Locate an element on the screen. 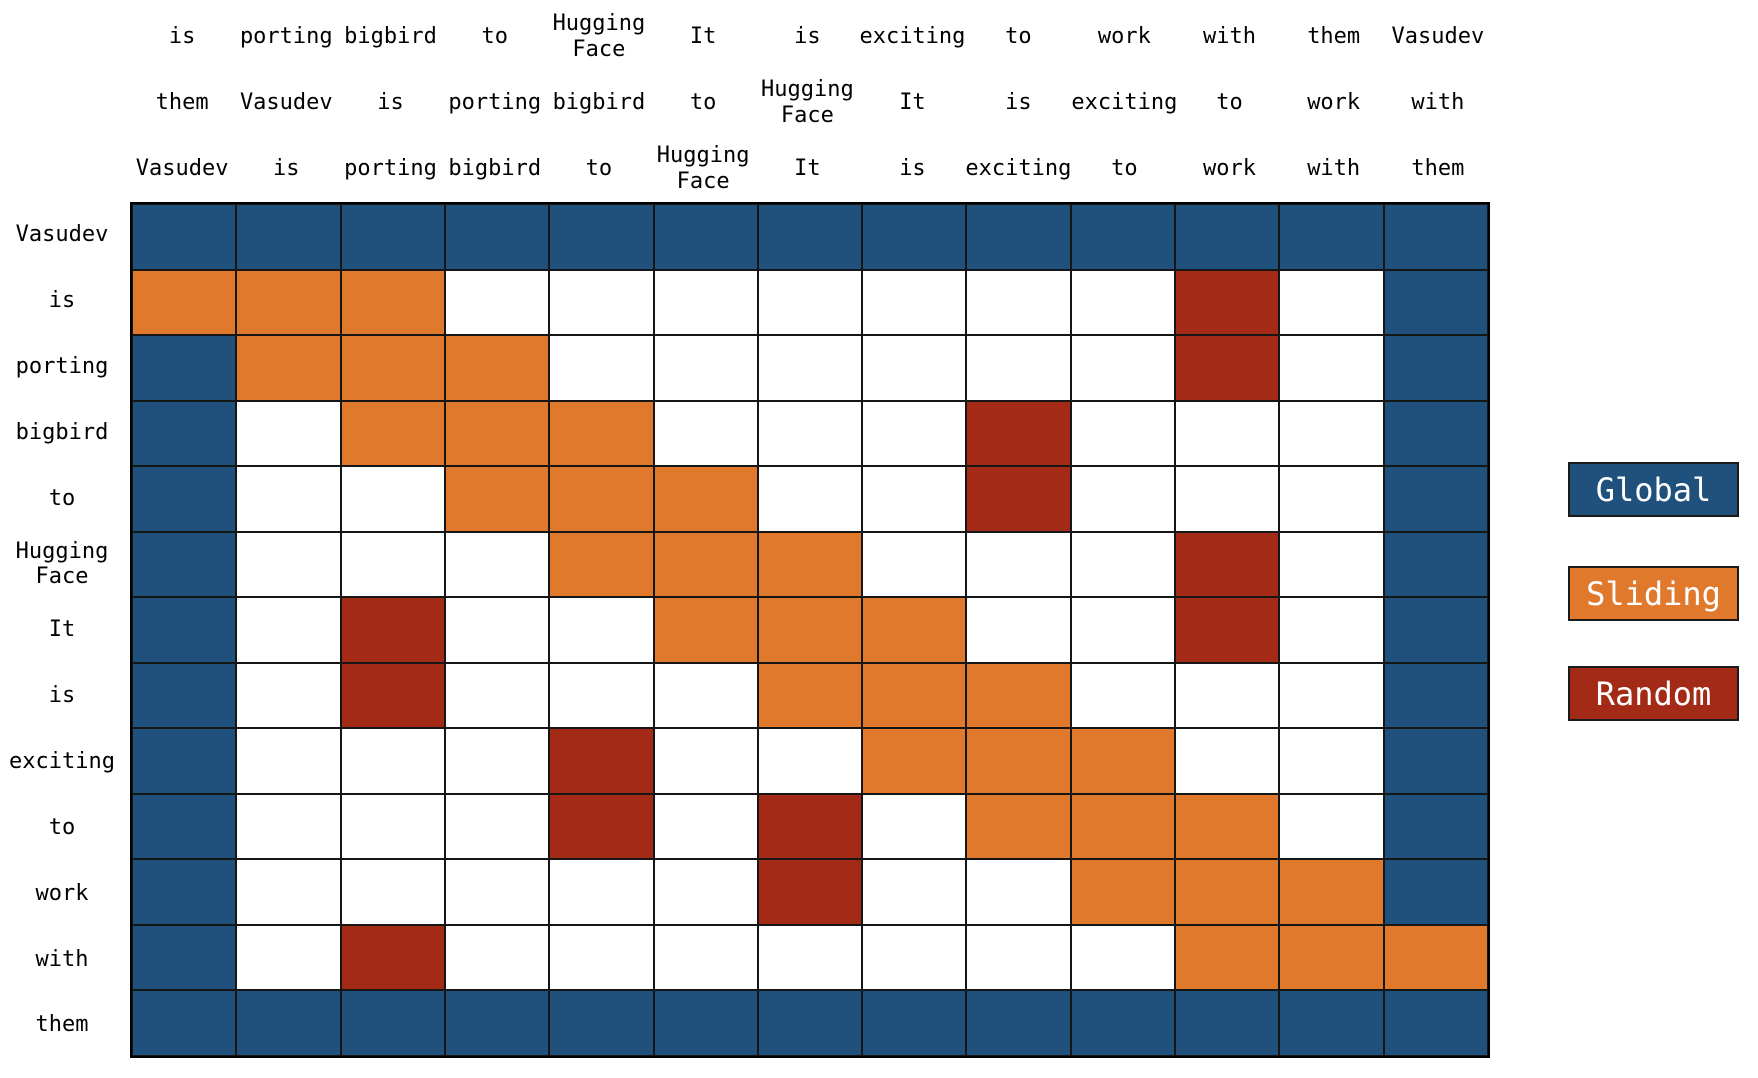 This screenshot has width=1758, height=1078. col-header-r1-c6: It is located at coordinates (703, 36).